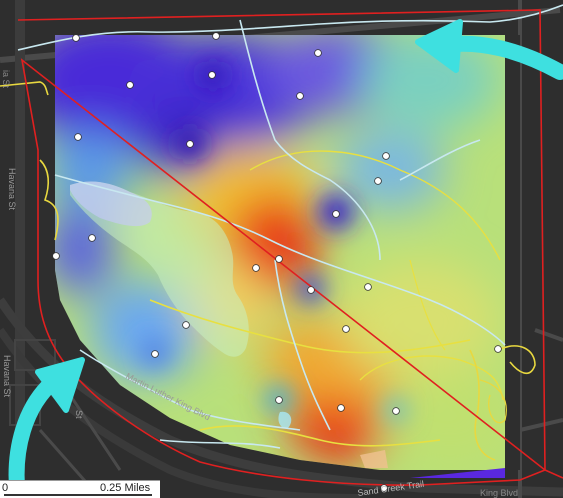 This screenshot has height=498, width=563. I want to click on basemap-strip, so click(512, 252).